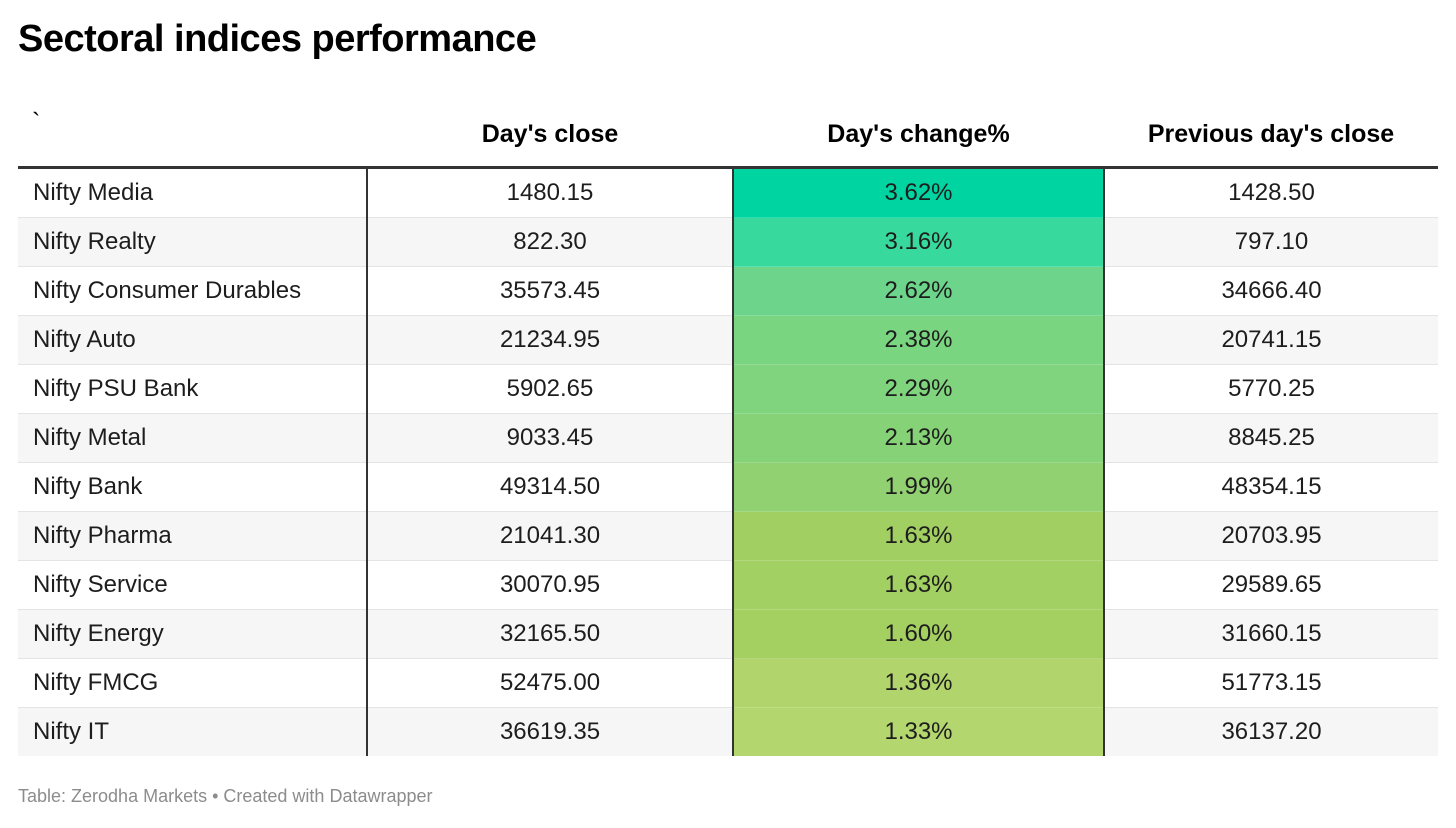  What do you see at coordinates (277, 39) in the screenshot?
I see `page-title: Sectoral indices performance` at bounding box center [277, 39].